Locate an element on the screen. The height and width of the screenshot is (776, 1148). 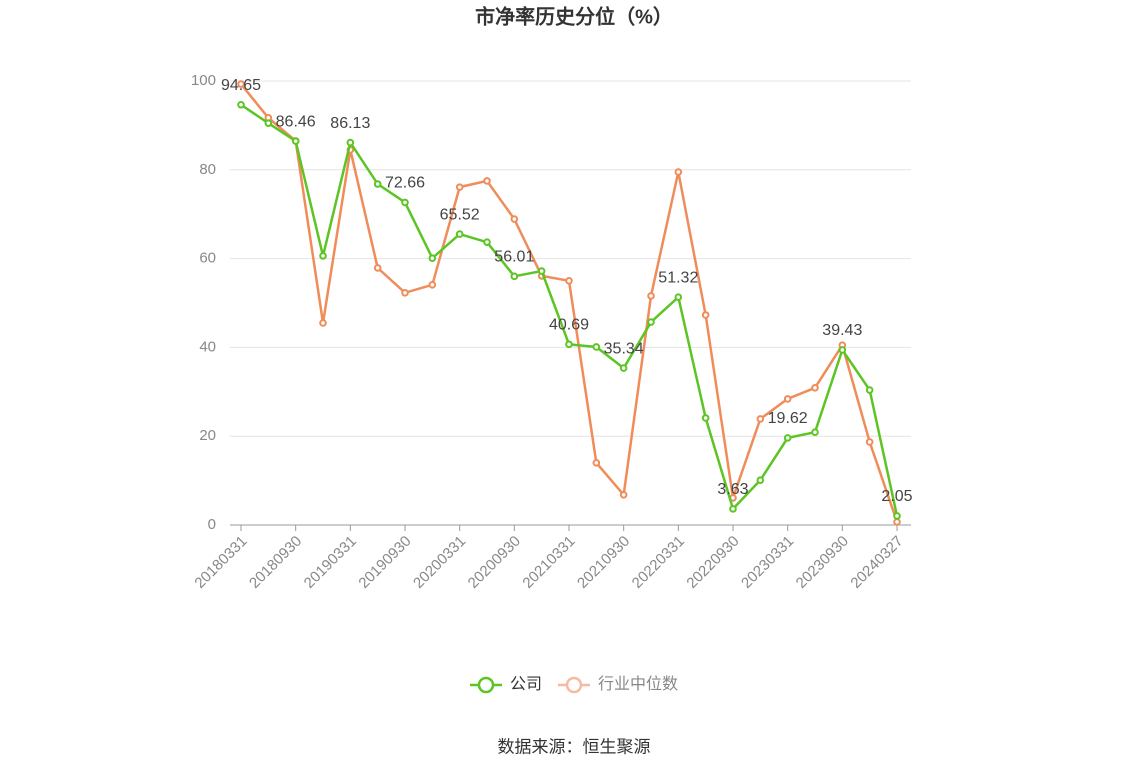
data-label: 72.66 is located at coordinates (405, 183).